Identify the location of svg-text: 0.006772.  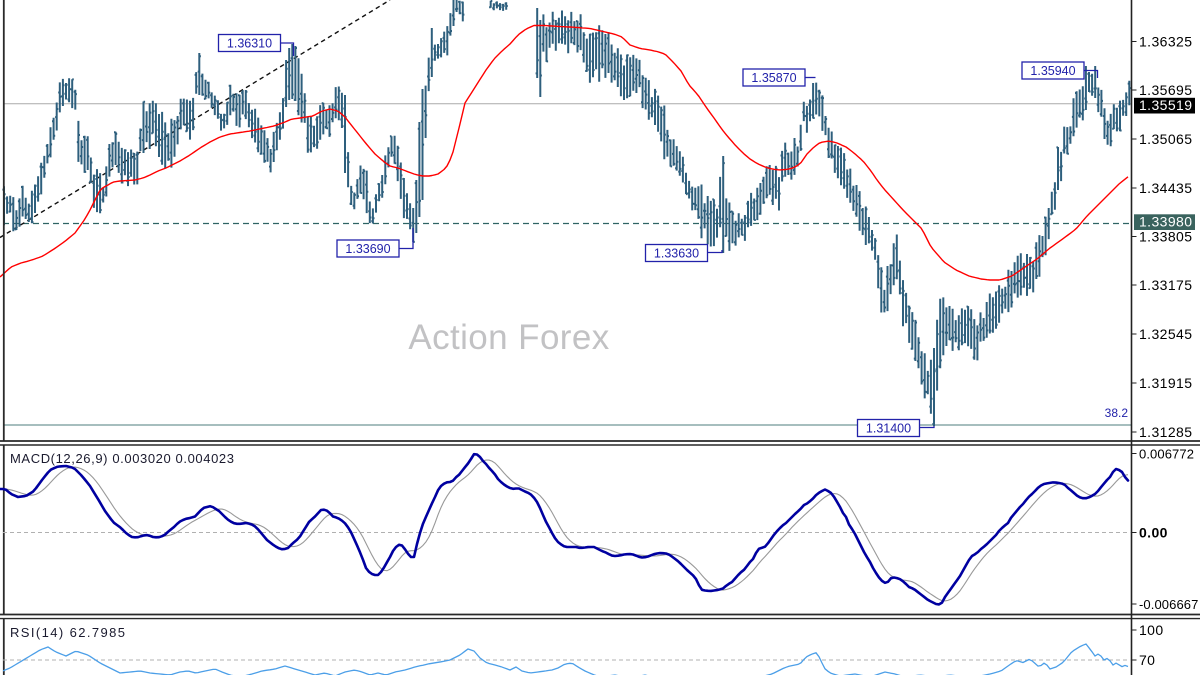
(1166, 453).